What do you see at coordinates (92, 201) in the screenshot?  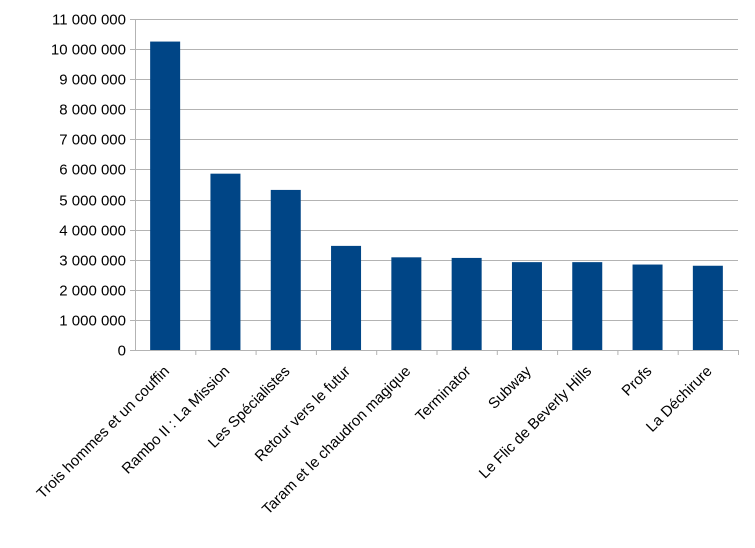 I see `y-tick-label: 5 000 000` at bounding box center [92, 201].